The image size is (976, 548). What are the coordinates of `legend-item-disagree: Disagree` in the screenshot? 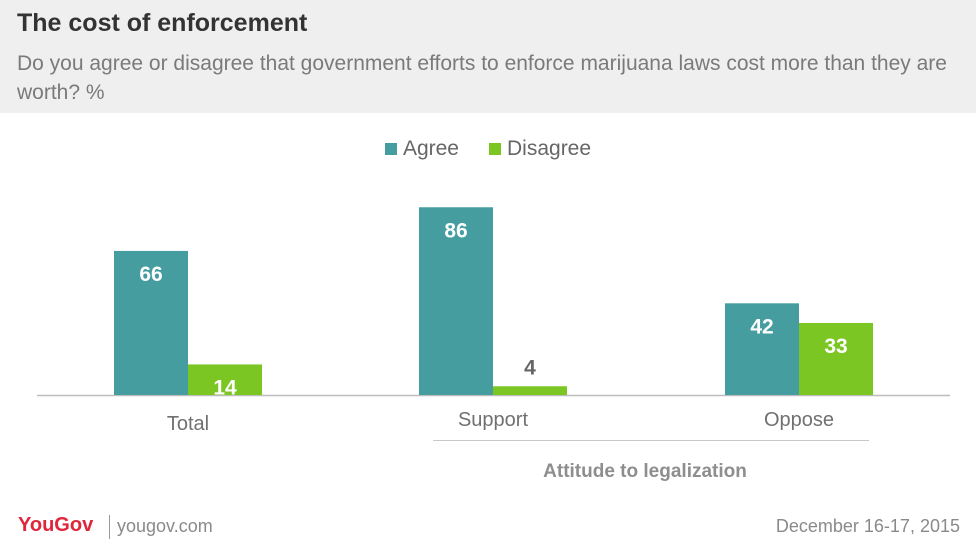 It's located at (540, 149).